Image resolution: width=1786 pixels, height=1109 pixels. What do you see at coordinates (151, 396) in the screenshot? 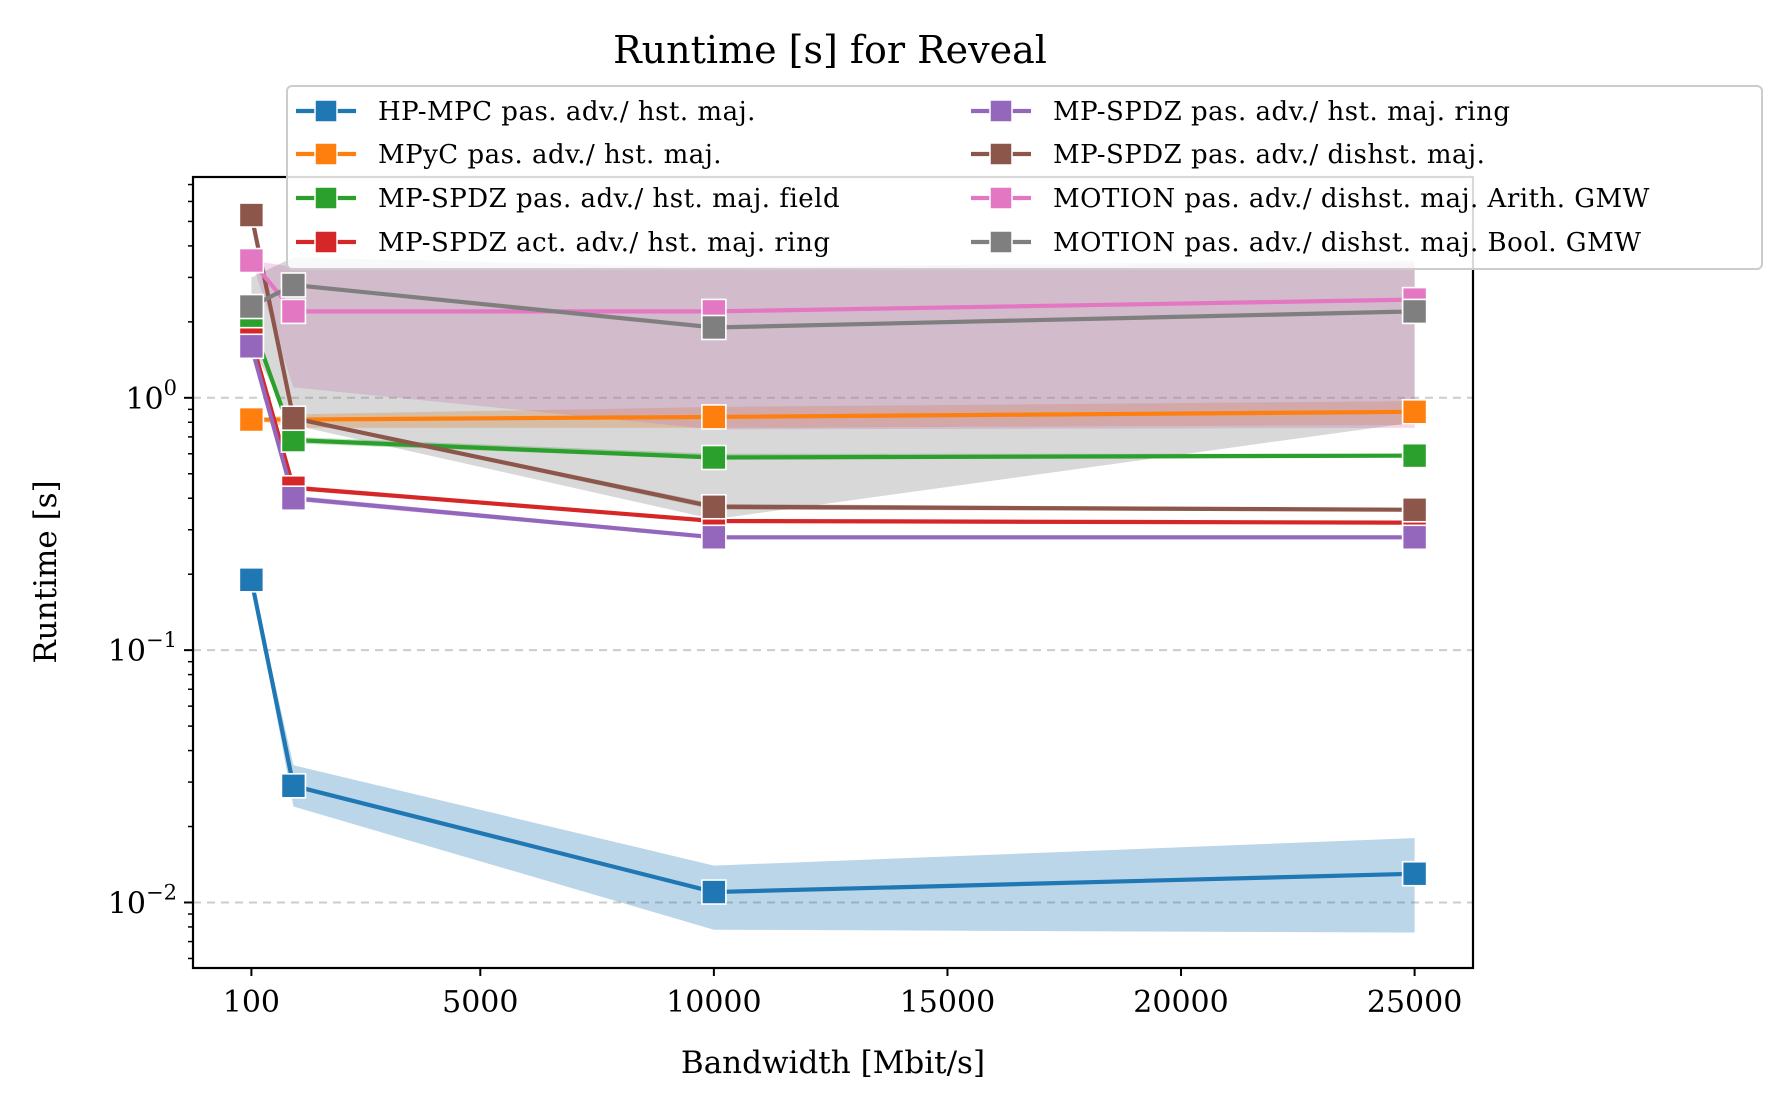
I see `y-tick-label: 10⁰` at bounding box center [151, 396].